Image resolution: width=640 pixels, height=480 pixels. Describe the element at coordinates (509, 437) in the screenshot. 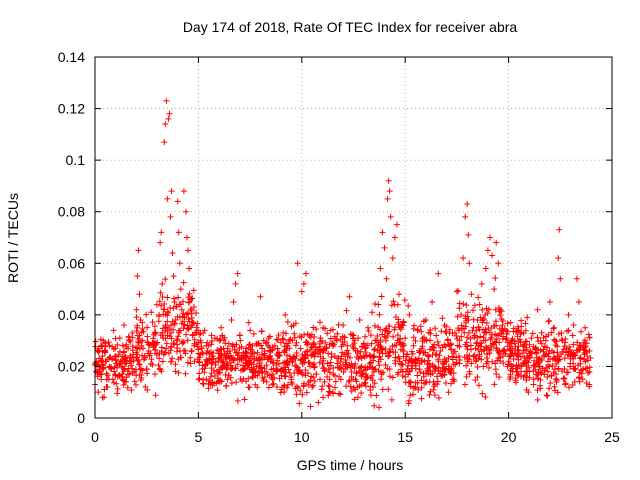

I see `x-tick-label: 20` at that location.